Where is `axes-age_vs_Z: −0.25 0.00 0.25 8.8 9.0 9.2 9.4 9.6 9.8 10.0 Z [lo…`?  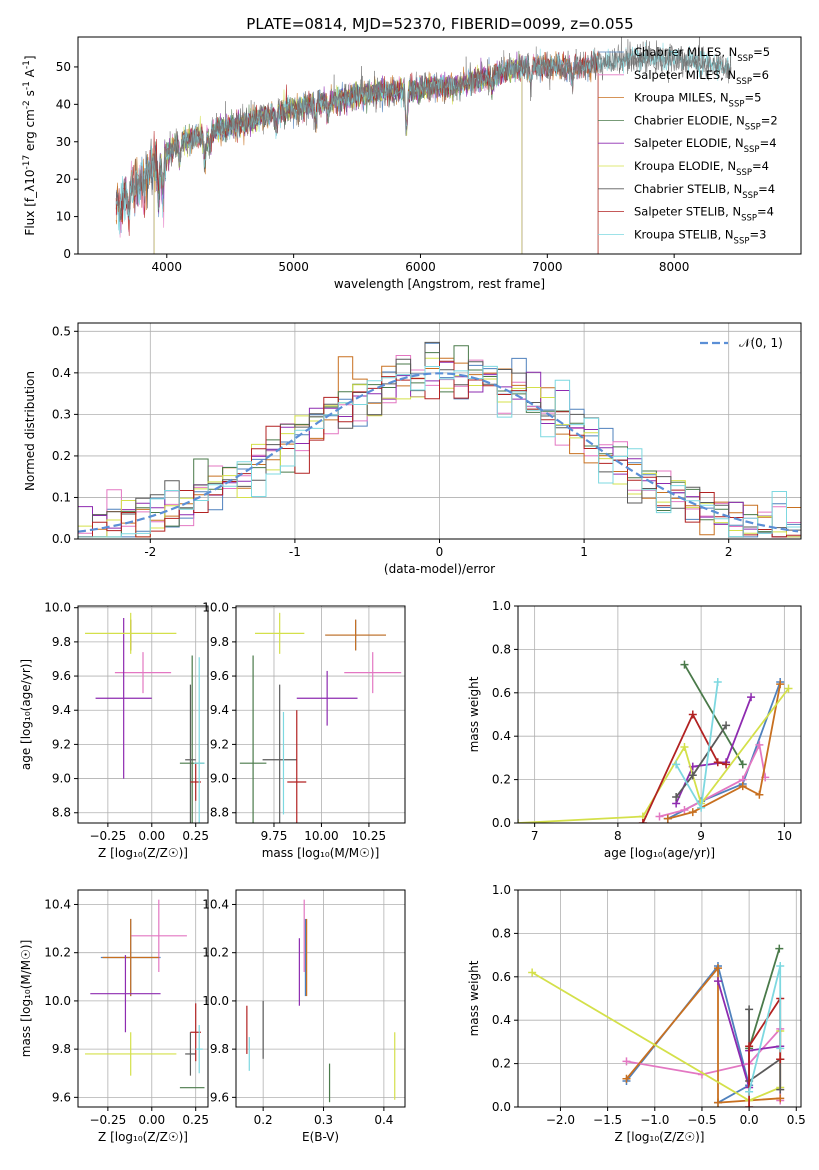
axes-age_vs_Z: −0.25 0.00 0.25 8.8 9.0 9.2 9.4 9.6 9.8 10.0 Z [lo… is located at coordinates (114, 730).